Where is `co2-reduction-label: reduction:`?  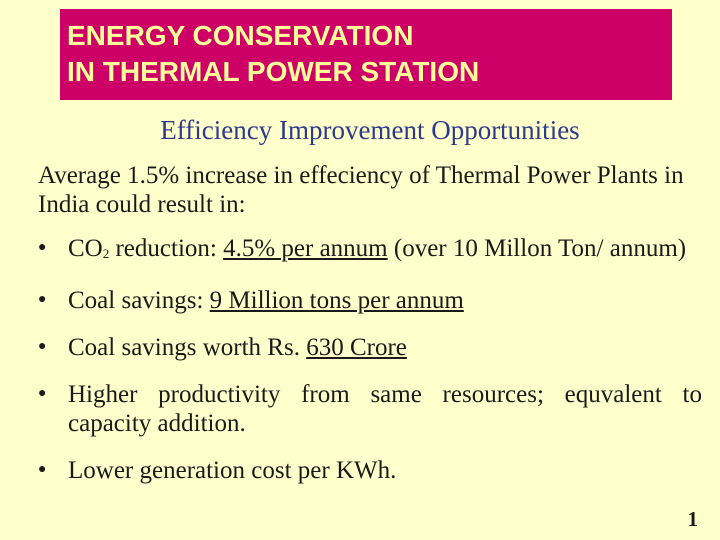
co2-reduction-label: reduction: is located at coordinates (166, 248).